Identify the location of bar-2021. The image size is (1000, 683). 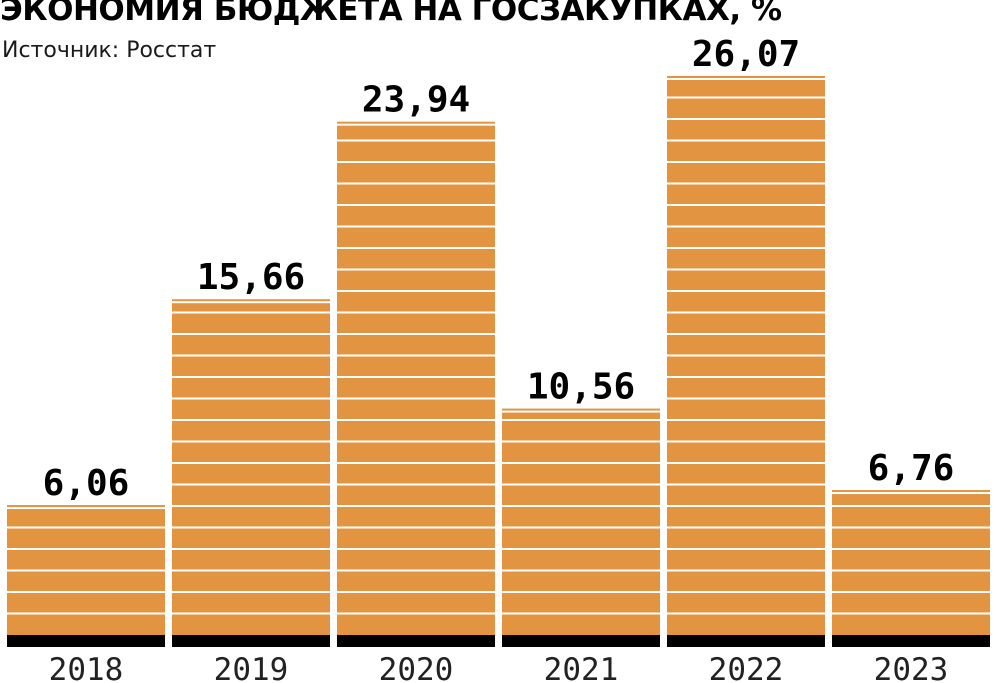
(581, 521).